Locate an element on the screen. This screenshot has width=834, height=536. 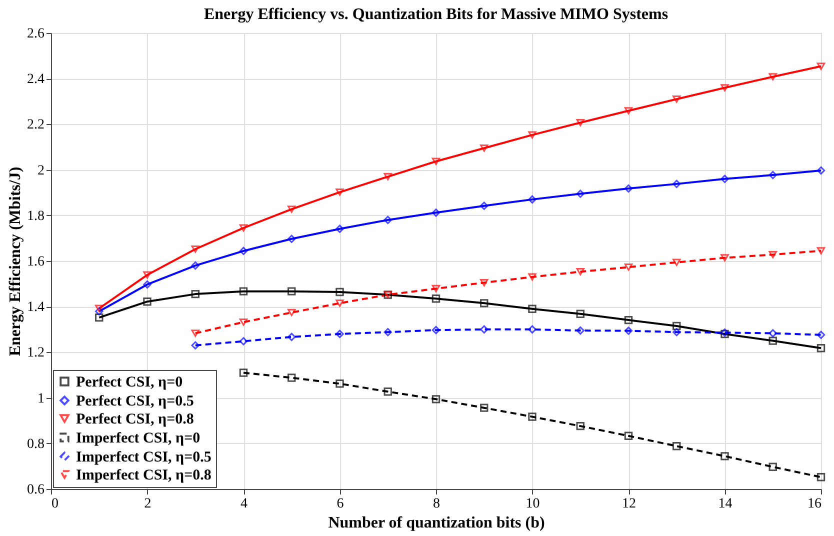
y-tick-label: 1.4 is located at coordinates (35, 308).